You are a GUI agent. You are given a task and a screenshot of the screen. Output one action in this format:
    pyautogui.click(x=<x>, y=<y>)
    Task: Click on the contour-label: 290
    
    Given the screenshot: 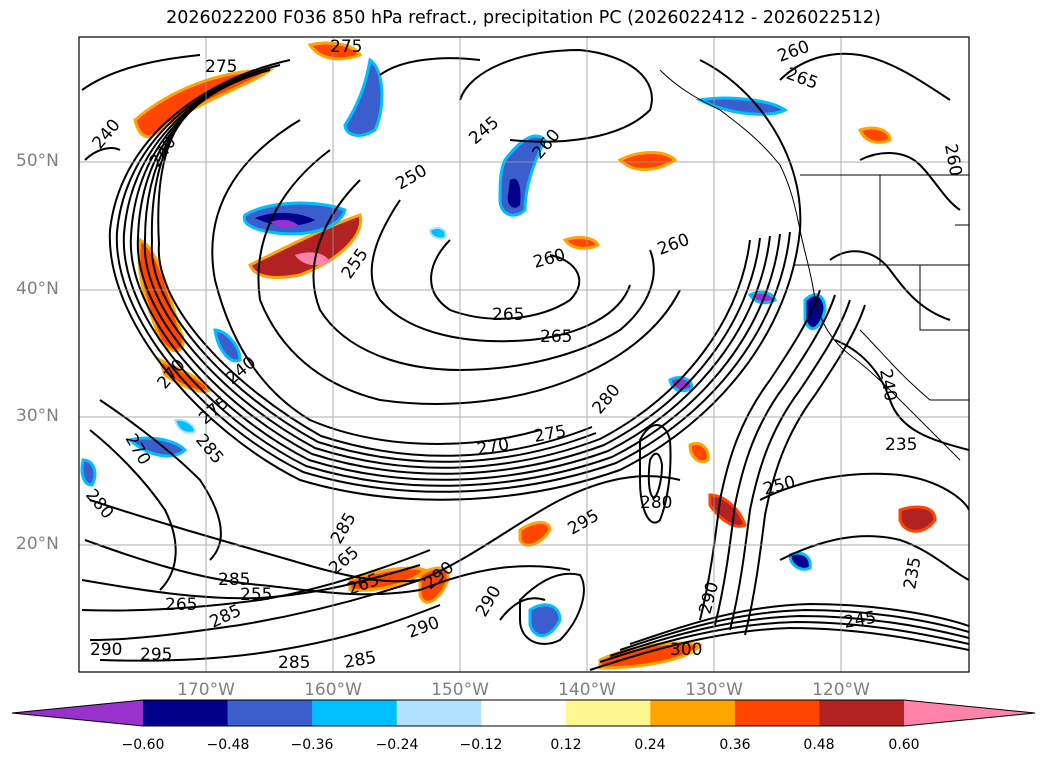 What is the action you would take?
    pyautogui.click(x=106, y=650)
    